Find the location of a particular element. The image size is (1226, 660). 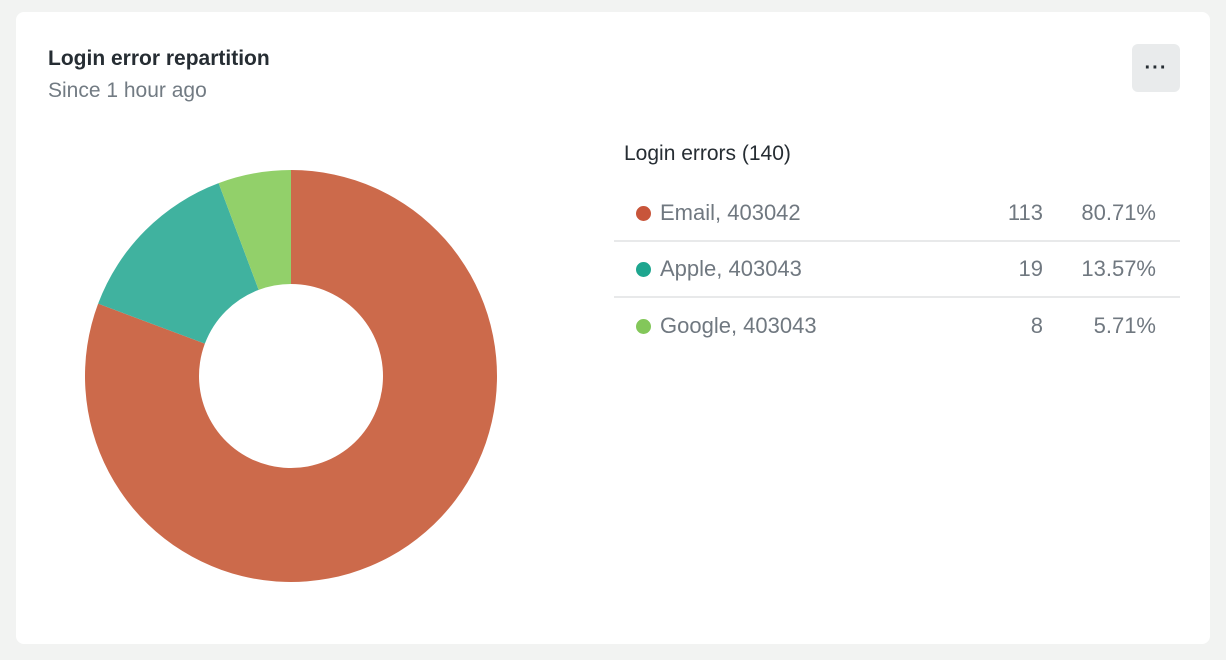

card-title: Login error repartition is located at coordinates (159, 58).